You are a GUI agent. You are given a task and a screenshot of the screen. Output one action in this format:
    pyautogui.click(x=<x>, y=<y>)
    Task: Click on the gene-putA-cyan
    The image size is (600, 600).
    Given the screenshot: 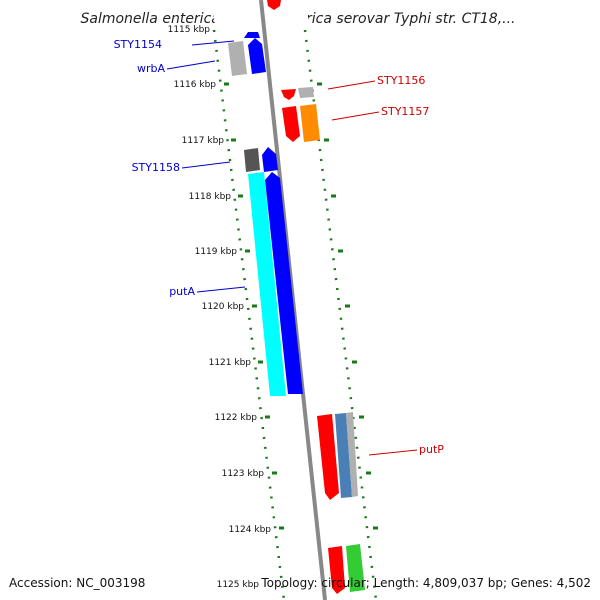 What is the action you would take?
    pyautogui.click(x=267, y=284)
    